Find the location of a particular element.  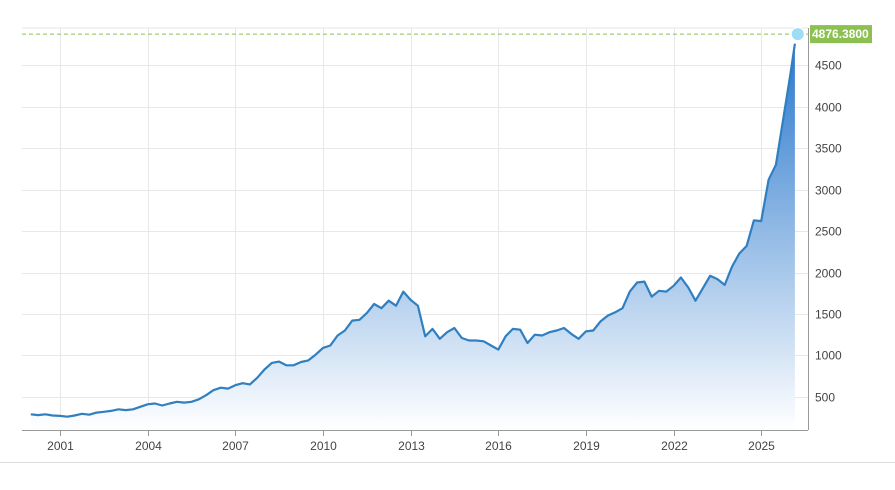

y-tick-label: 2000 is located at coordinates (828, 274).